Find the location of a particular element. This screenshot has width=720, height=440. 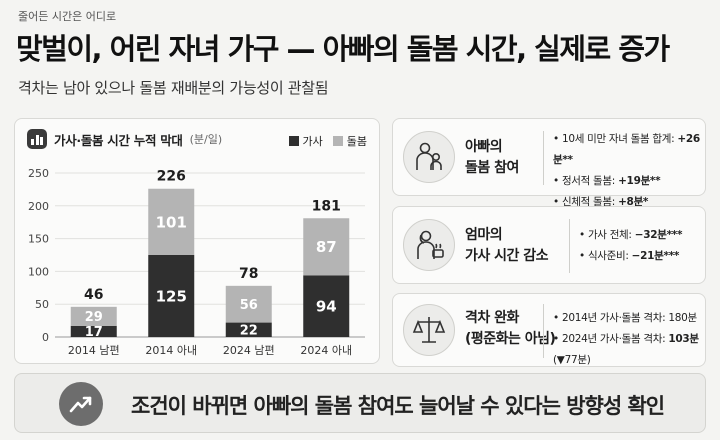

x-tick-label: 2014 남편 is located at coordinates (94, 350).